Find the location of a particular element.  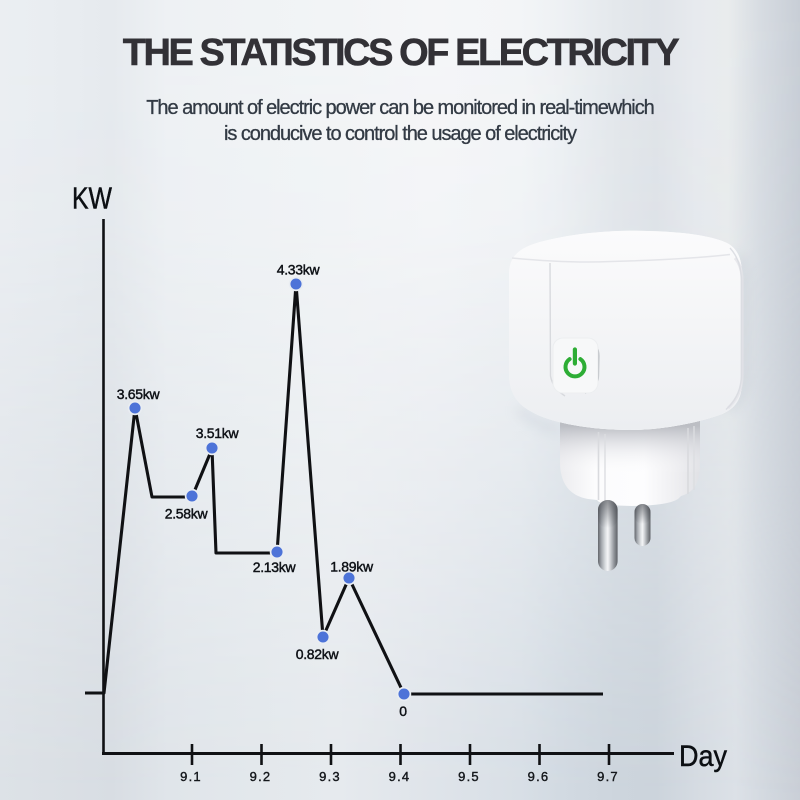

svg-text: 0.82kw is located at coordinates (318, 654).